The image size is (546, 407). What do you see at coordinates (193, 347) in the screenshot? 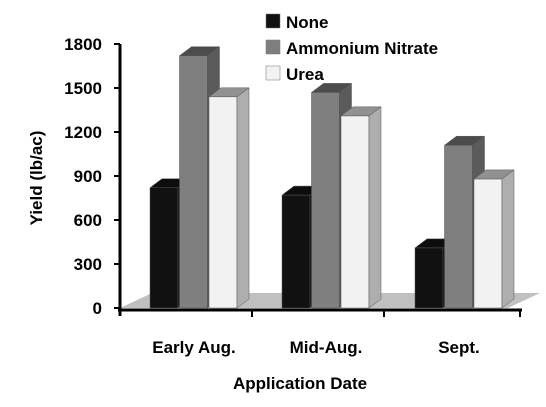
I see `x-tick-label: Early Aug.` at bounding box center [193, 347].